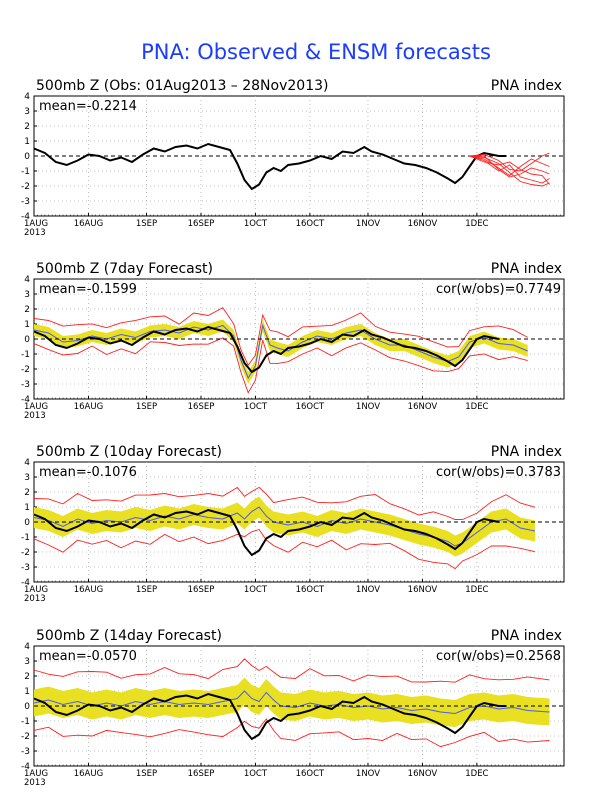 The height and width of the screenshot is (800, 600). I want to click on chart-title: PNA: Observed & ENSM forecasts, so click(316, 52).